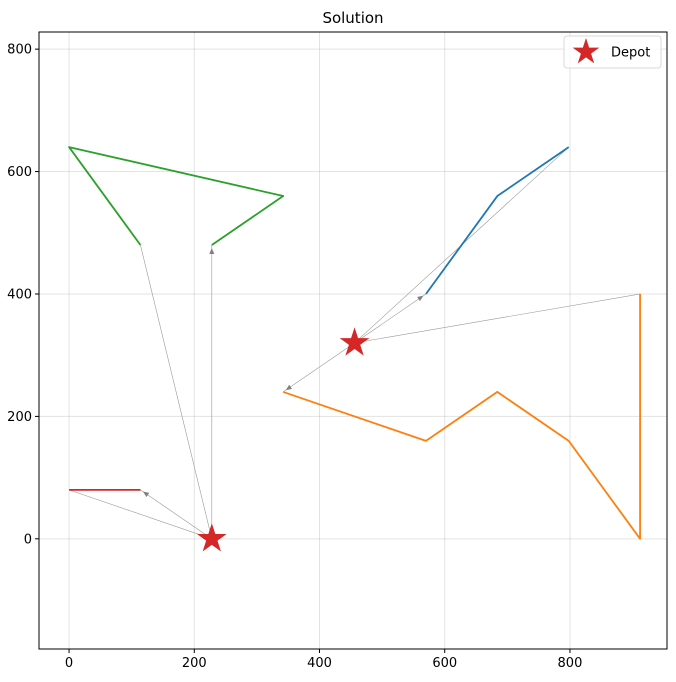 Image resolution: width=676 pixels, height=682 pixels. What do you see at coordinates (283, 439) in the screenshot?
I see `depots` at bounding box center [283, 439].